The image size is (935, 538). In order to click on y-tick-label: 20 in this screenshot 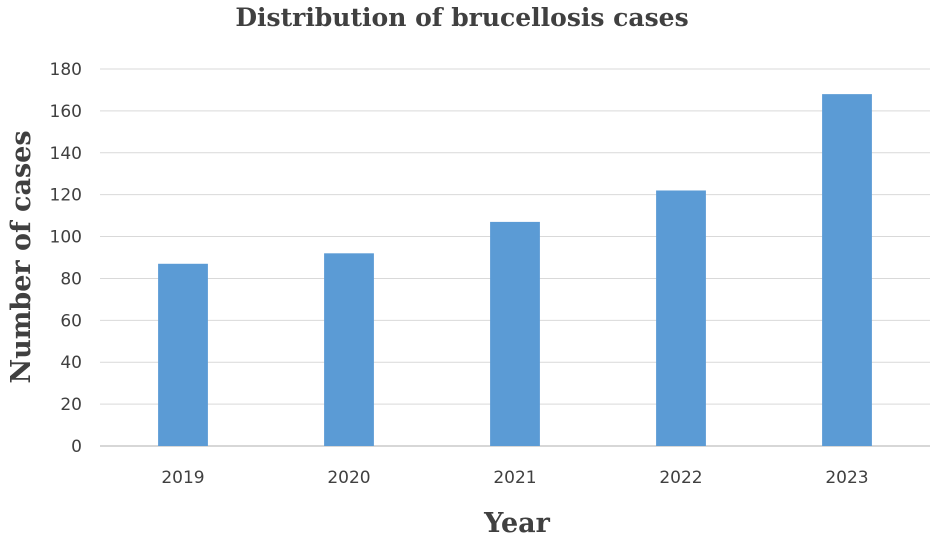, I will do `click(71, 405)`.